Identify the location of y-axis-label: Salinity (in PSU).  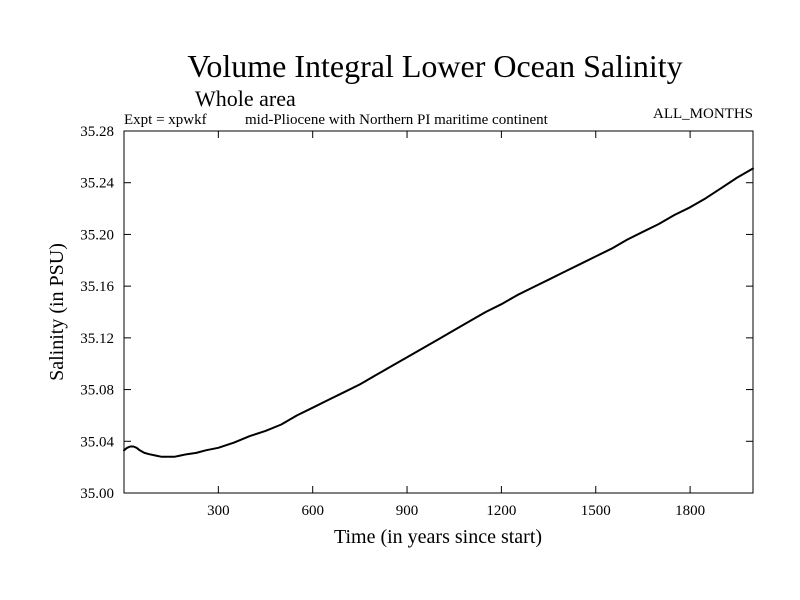
(57, 312).